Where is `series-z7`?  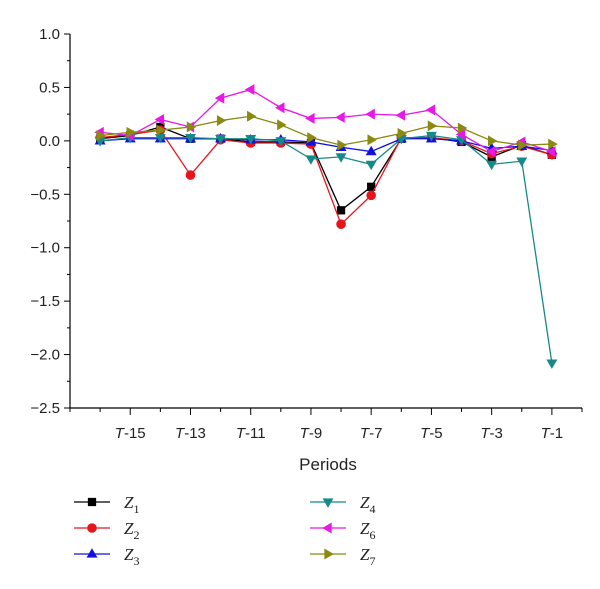 series-z7 is located at coordinates (327, 130).